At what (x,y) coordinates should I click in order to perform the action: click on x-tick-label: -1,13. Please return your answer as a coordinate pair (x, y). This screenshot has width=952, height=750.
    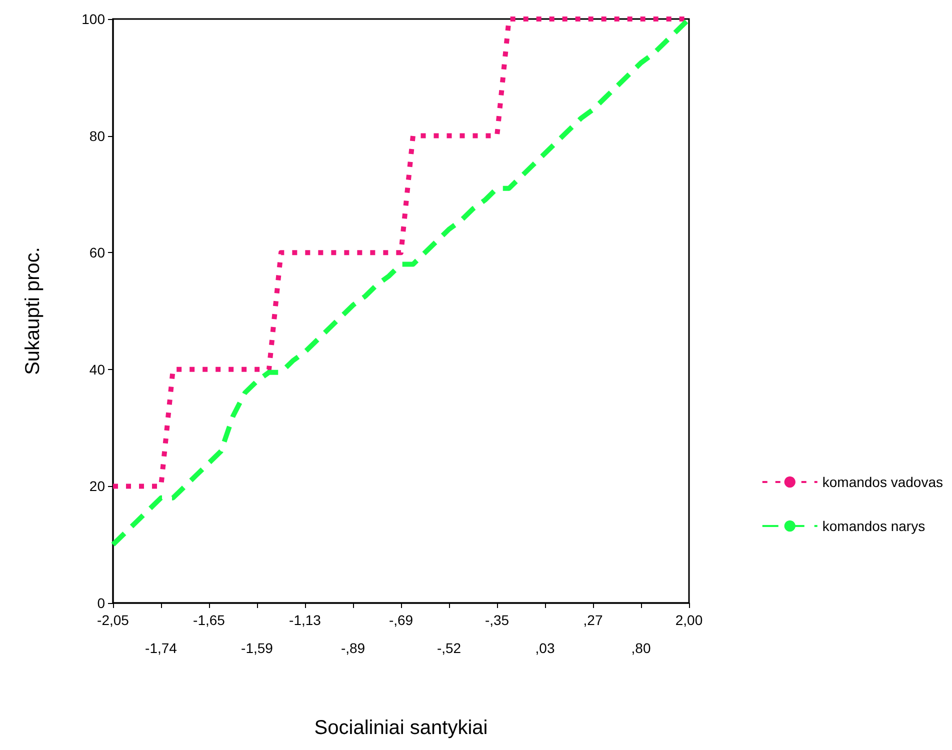
    Looking at the image, I should click on (305, 620).